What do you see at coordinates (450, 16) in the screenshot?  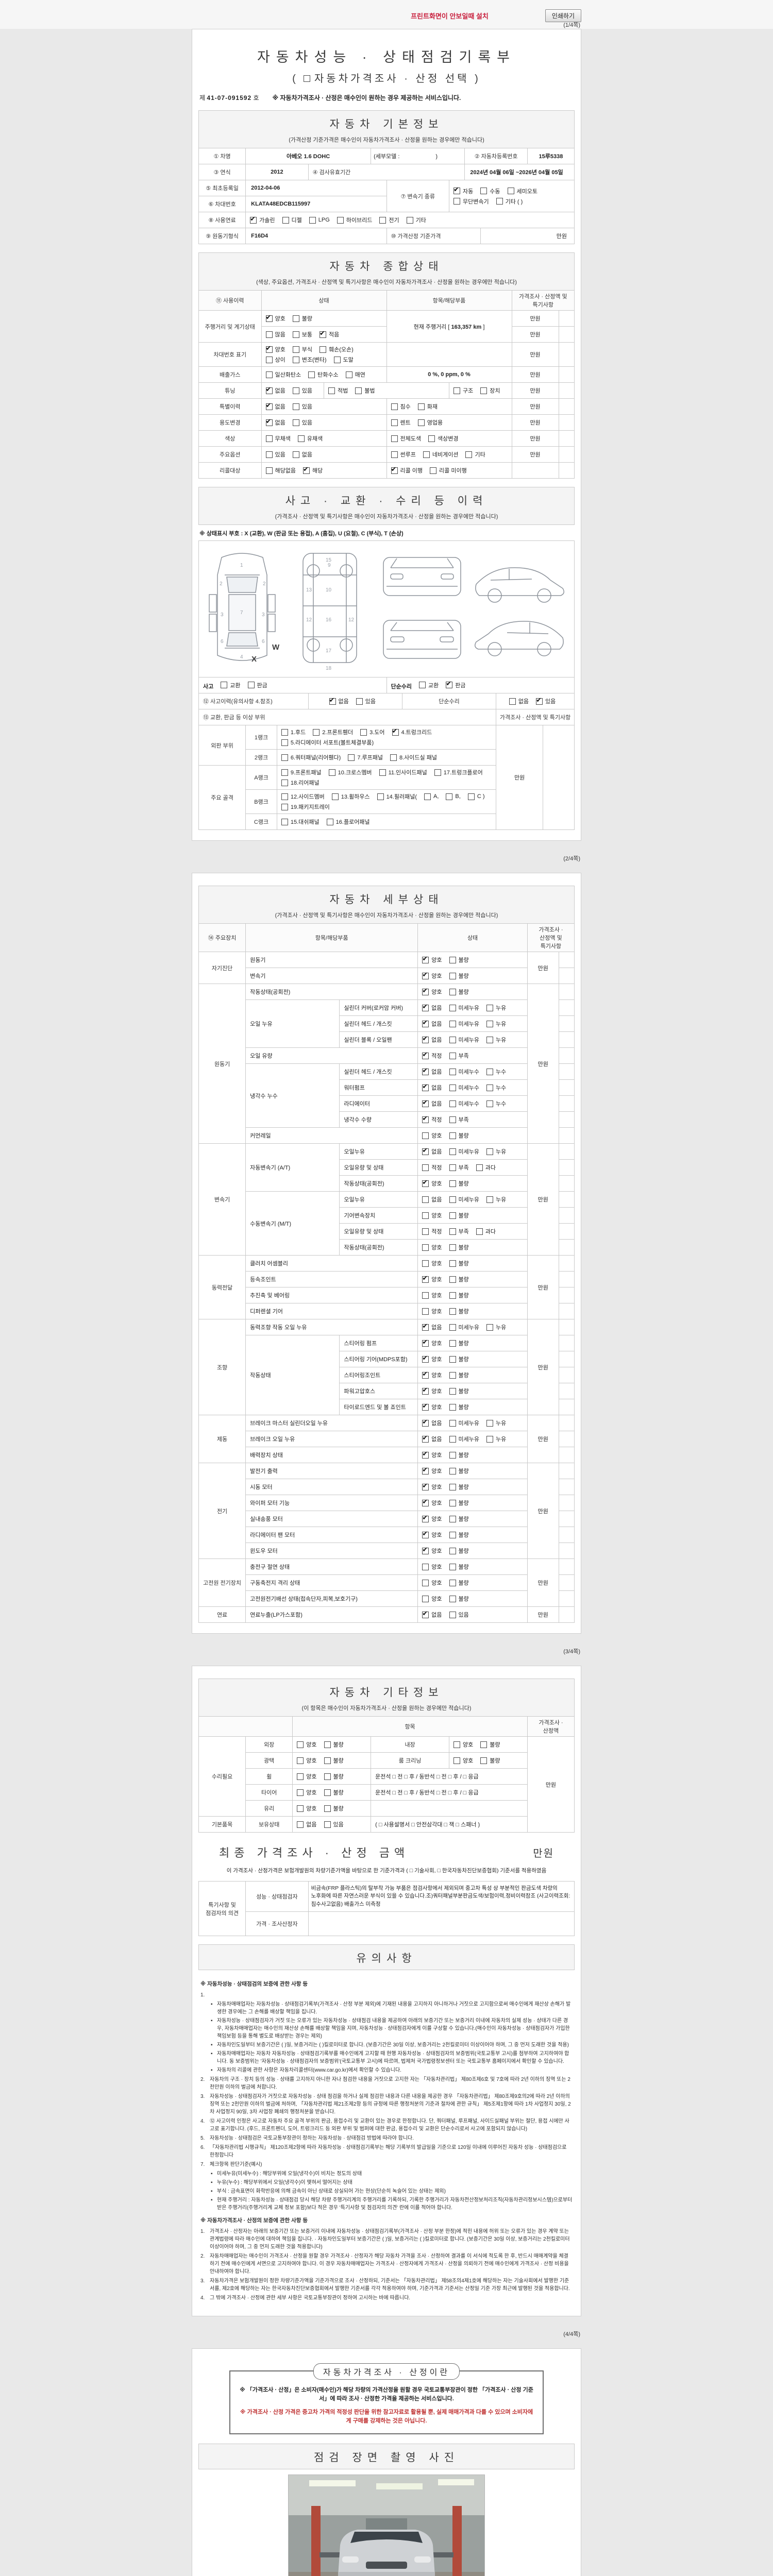 I see `install-hint-link: 프린트화면이 안보일때 설치` at bounding box center [450, 16].